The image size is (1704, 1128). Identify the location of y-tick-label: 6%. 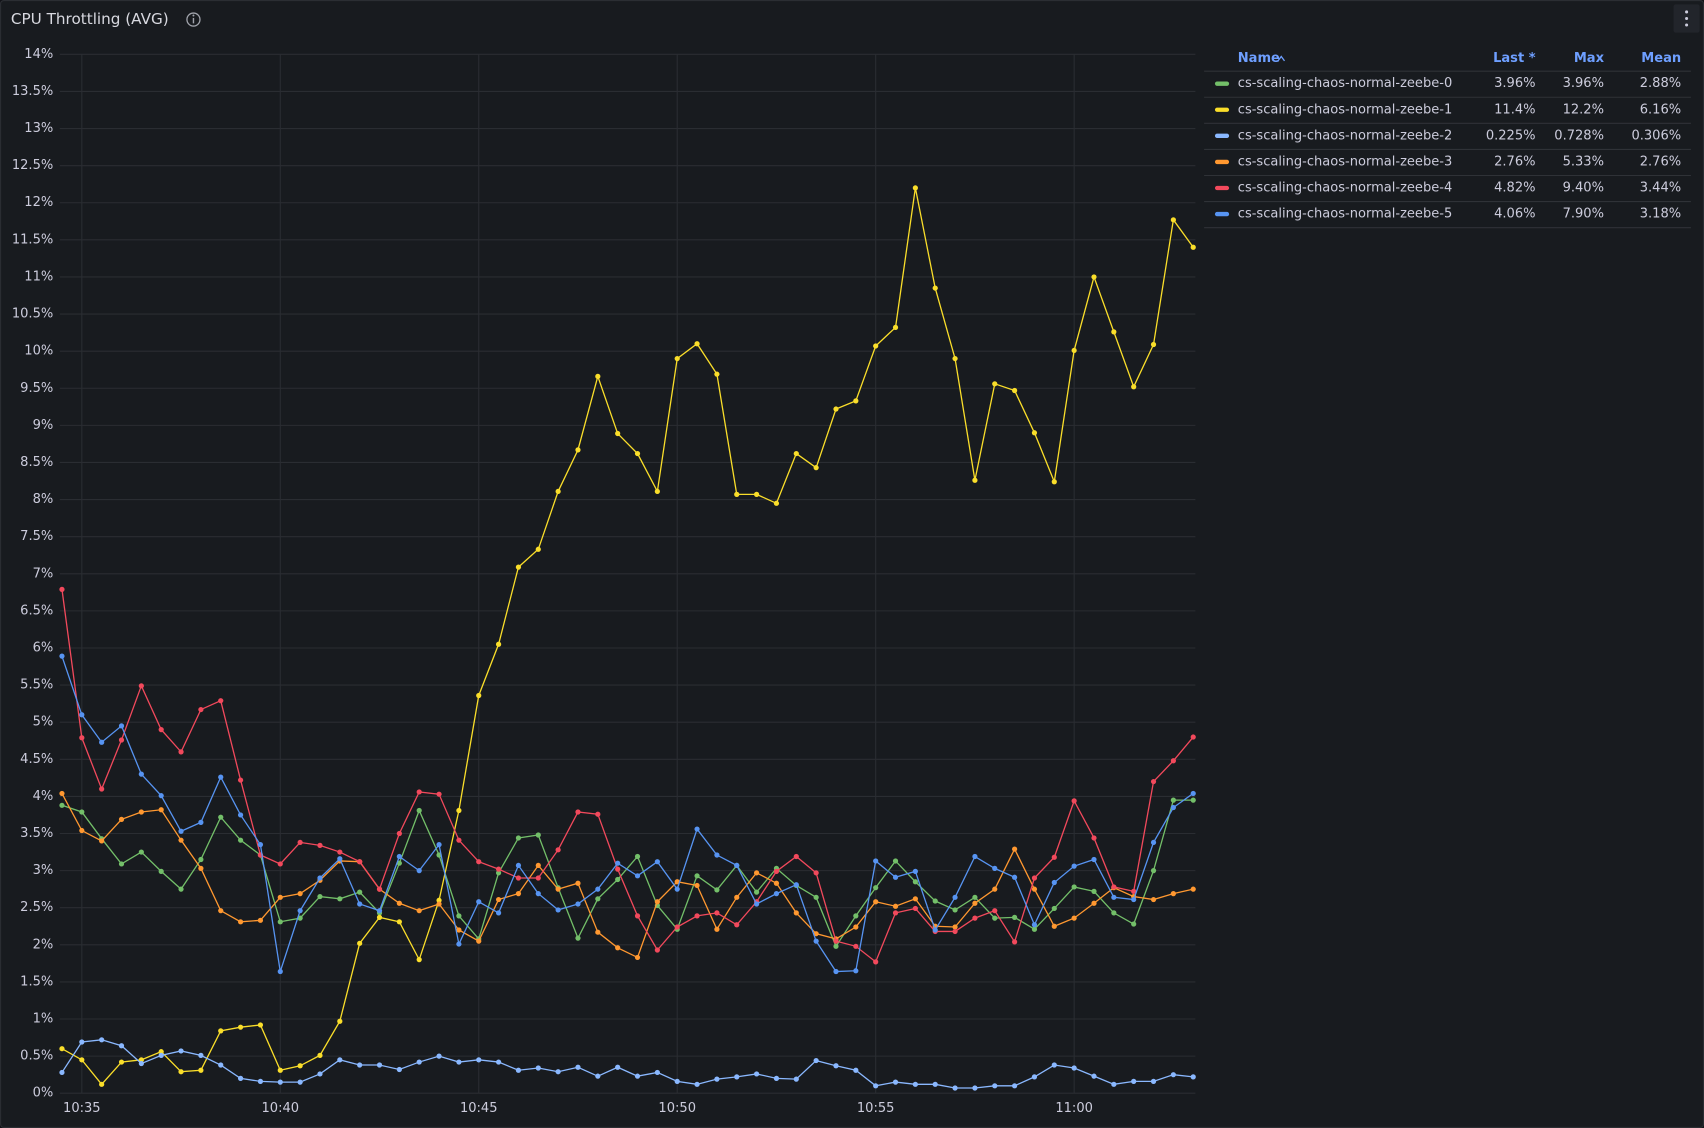
(43, 647).